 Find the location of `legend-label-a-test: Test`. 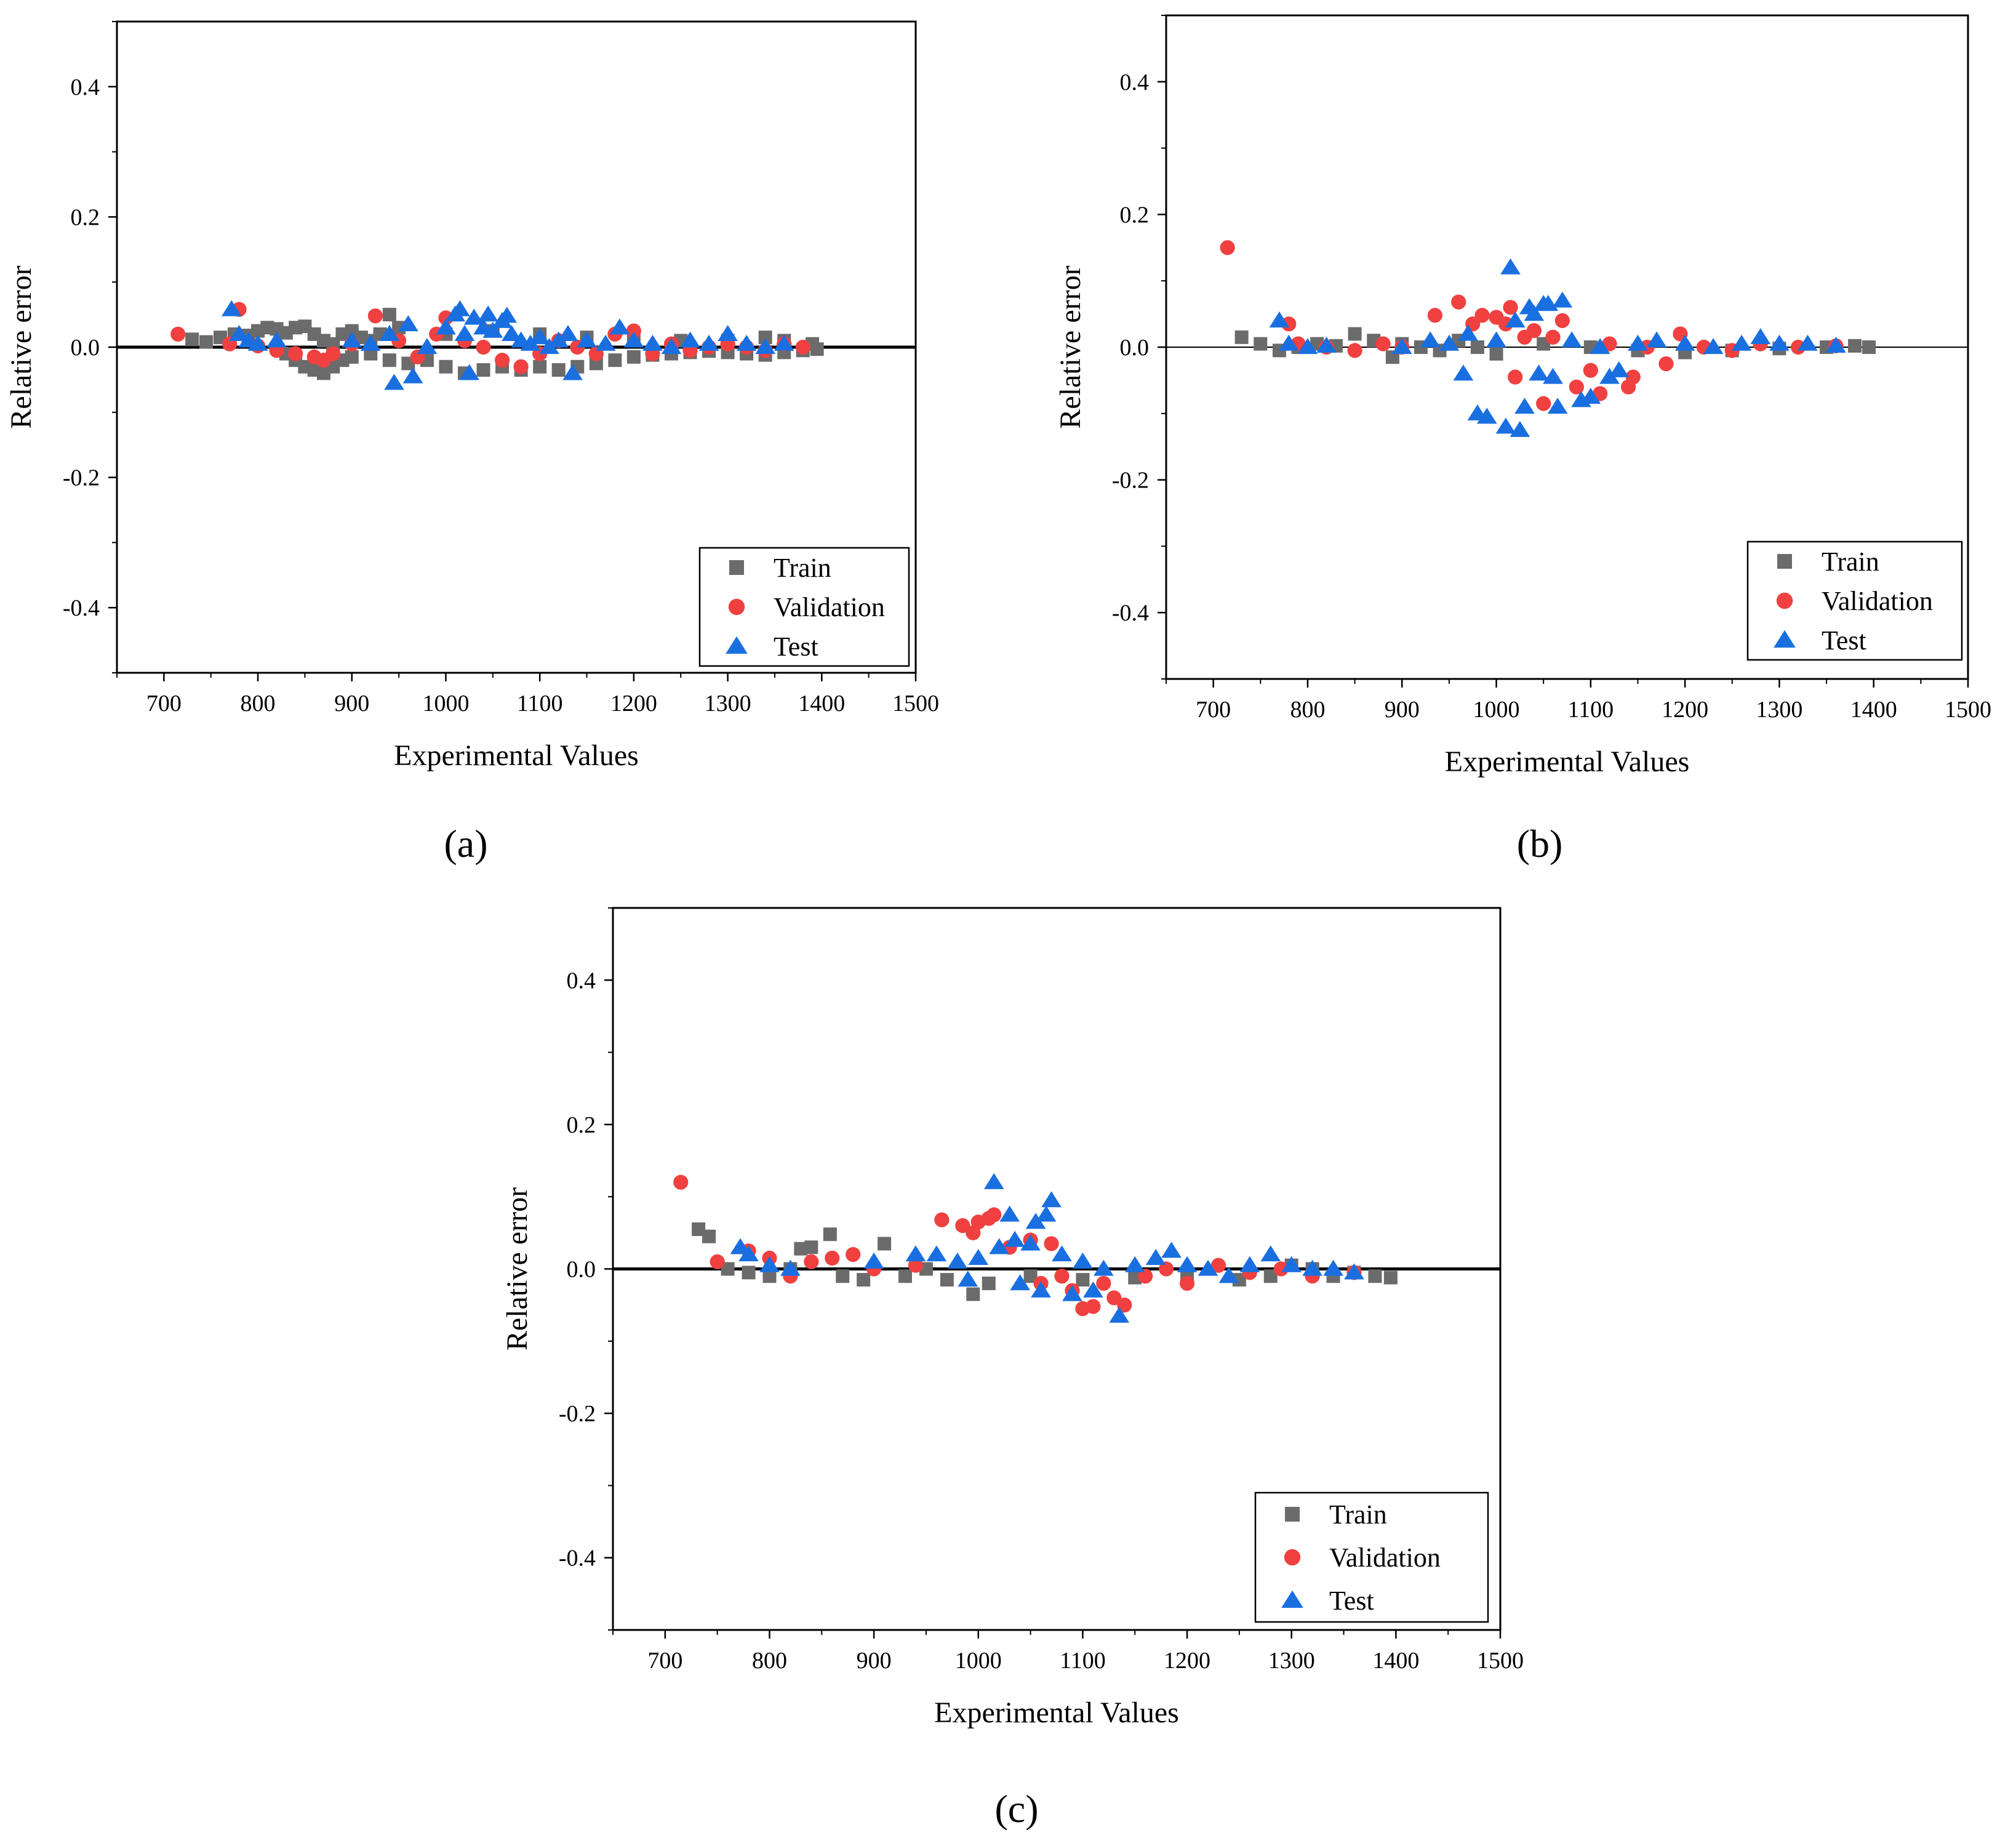

legend-label-a-test: Test is located at coordinates (796, 647).